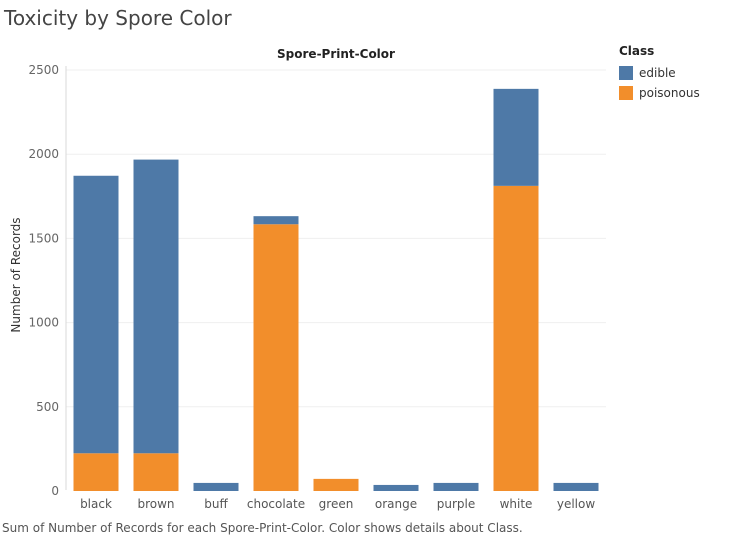 This screenshot has width=756, height=537. Describe the element at coordinates (47, 407) in the screenshot. I see `y-tick-label: 500` at that location.